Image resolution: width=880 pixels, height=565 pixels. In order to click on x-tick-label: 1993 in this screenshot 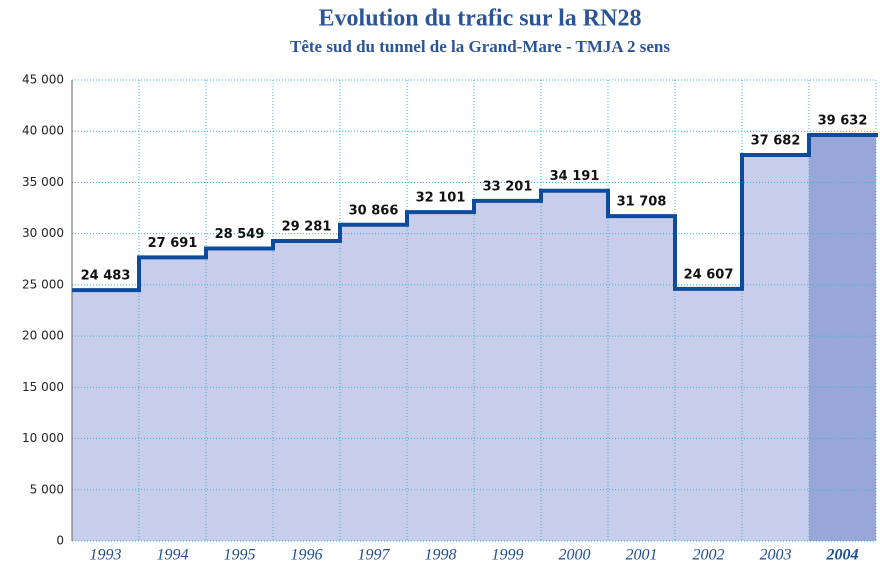, I will do `click(106, 555)`.